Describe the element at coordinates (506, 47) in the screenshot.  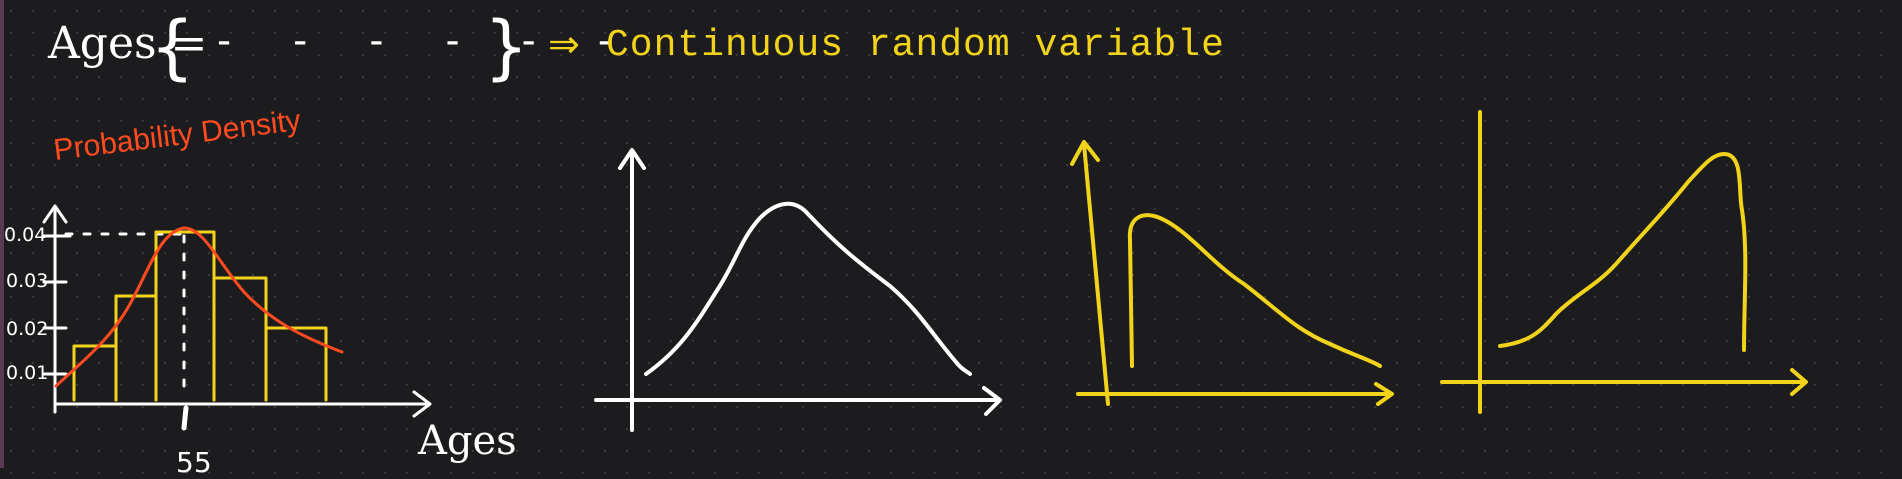
I see `brace-close: }` at that location.